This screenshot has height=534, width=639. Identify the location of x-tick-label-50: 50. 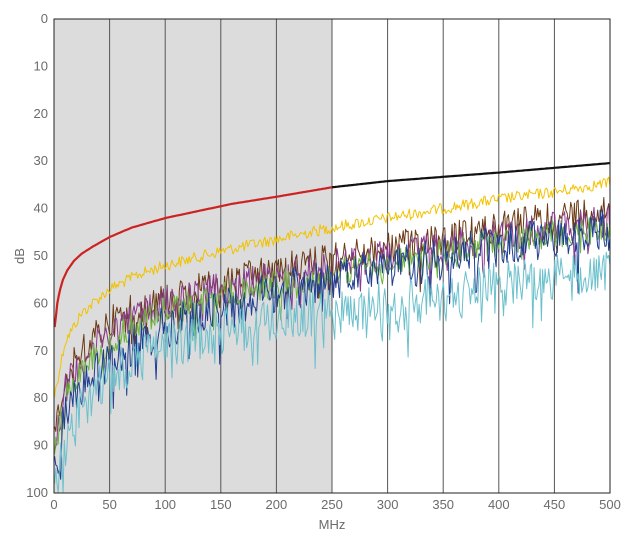
(109, 504).